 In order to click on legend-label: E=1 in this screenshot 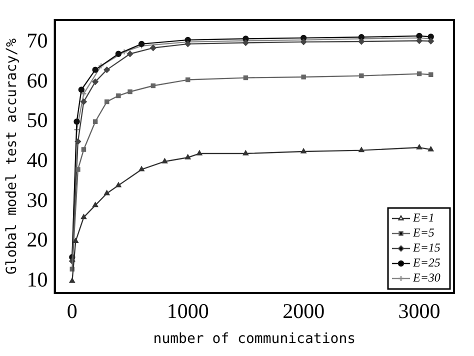, I will do `click(423, 217)`.